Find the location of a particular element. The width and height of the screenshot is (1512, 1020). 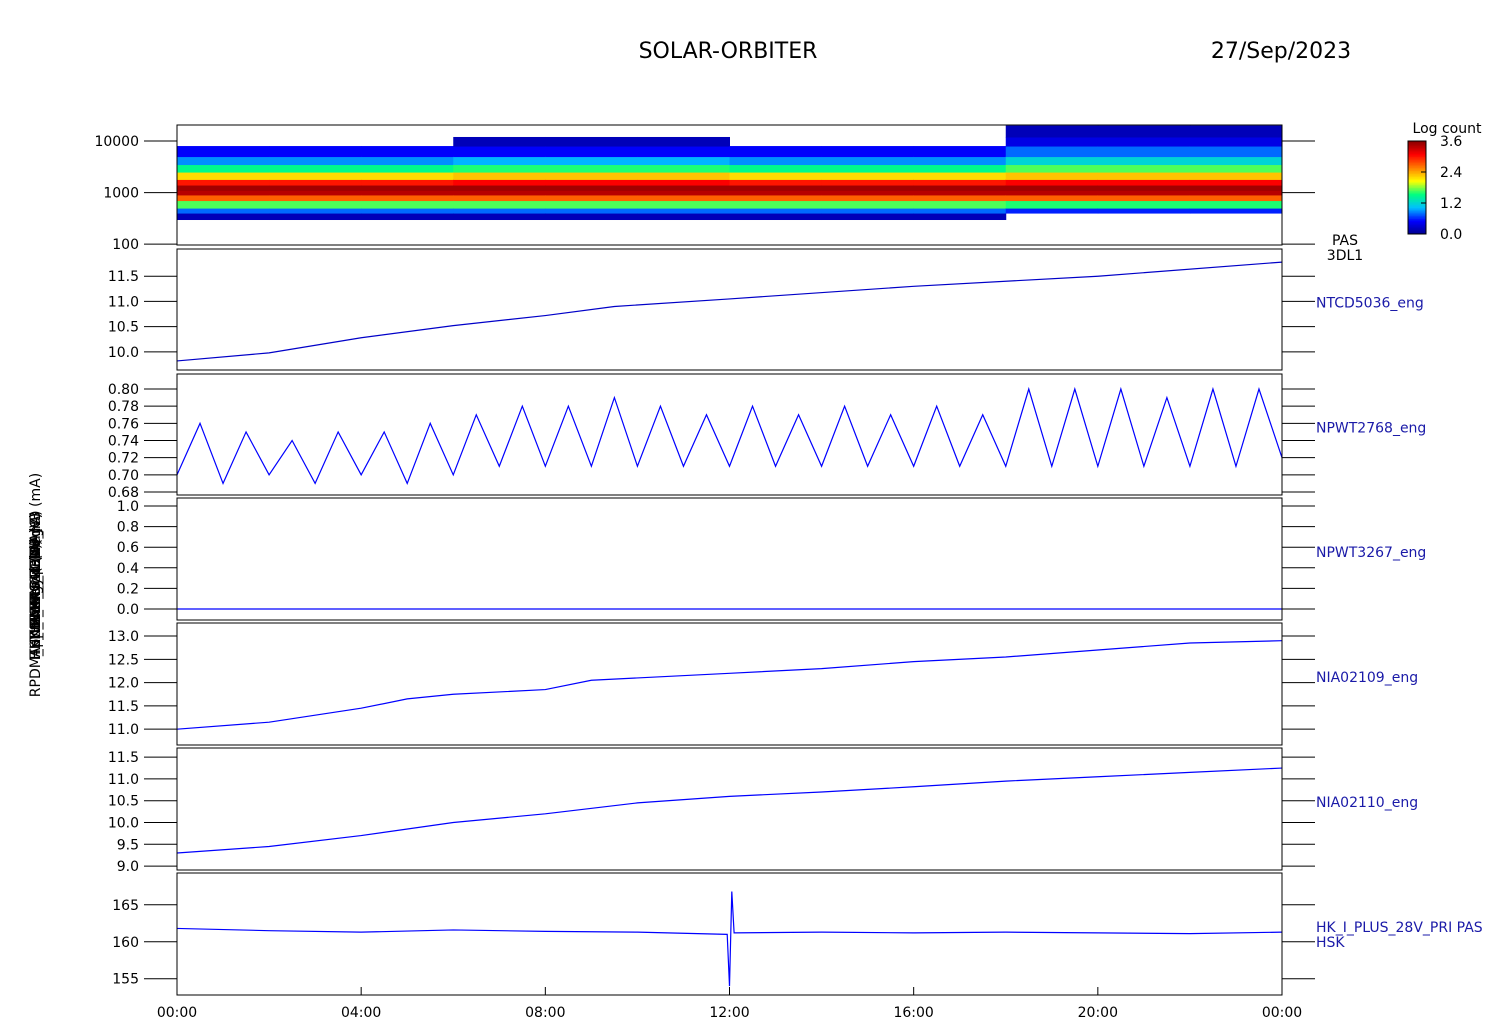

x-tick-label: 00:00 is located at coordinates (177, 1012).